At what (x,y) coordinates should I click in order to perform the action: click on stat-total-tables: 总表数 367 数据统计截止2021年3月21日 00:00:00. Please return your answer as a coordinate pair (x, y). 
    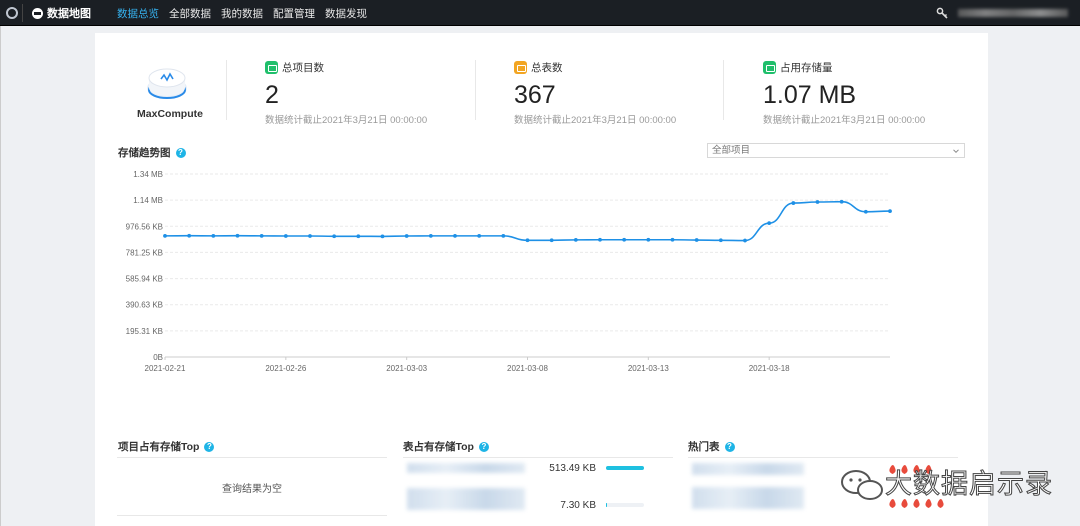
    Looking at the image, I should click on (595, 93).